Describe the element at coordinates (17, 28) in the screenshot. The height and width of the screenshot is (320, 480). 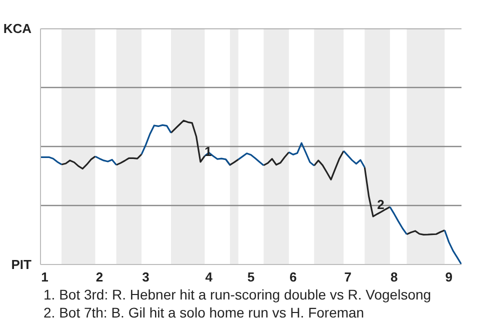
I see `text: KCA` at that location.